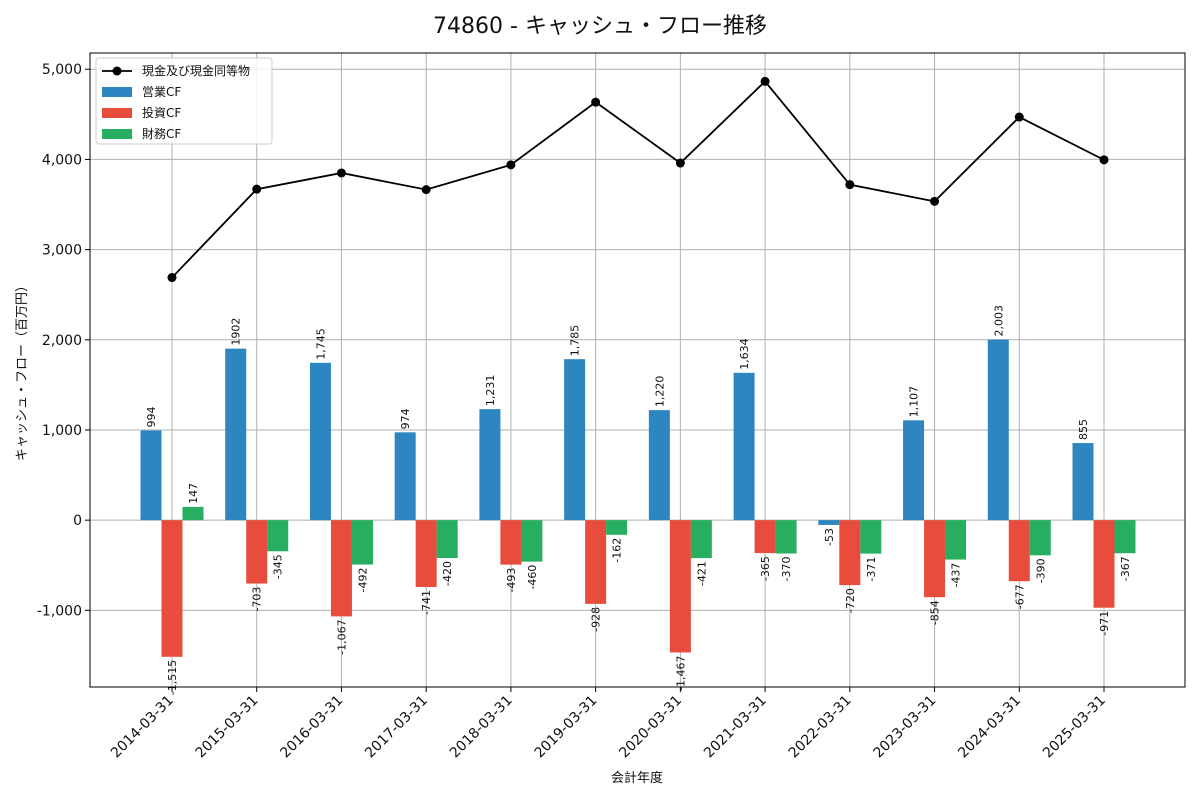  What do you see at coordinates (62, 431) in the screenshot?
I see `y-tick-label: 1,000` at bounding box center [62, 431].